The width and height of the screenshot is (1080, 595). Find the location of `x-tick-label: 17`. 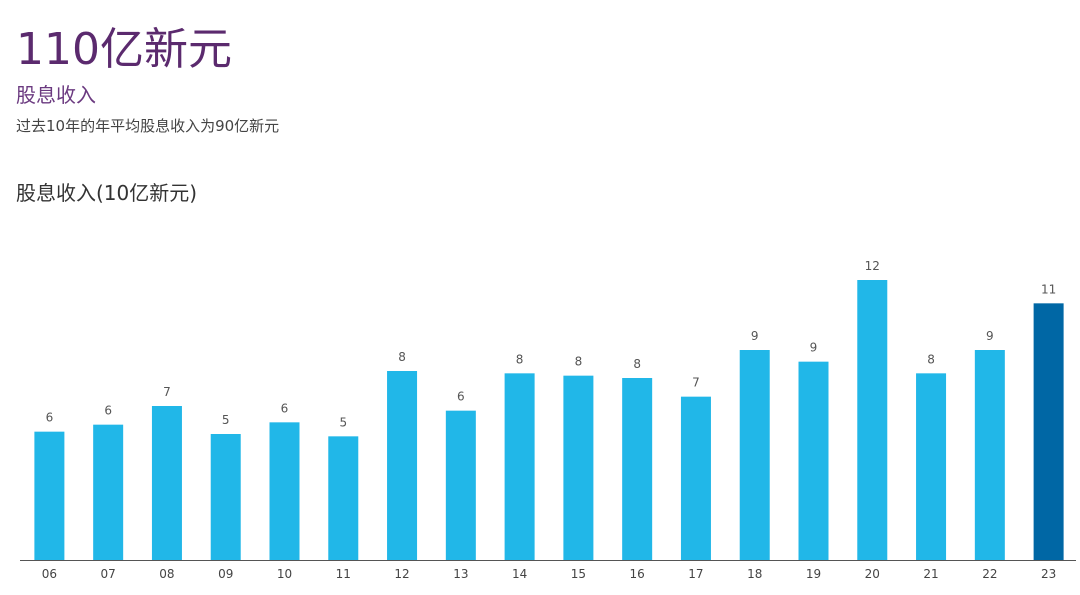

x-tick-label: 17 is located at coordinates (695, 574).